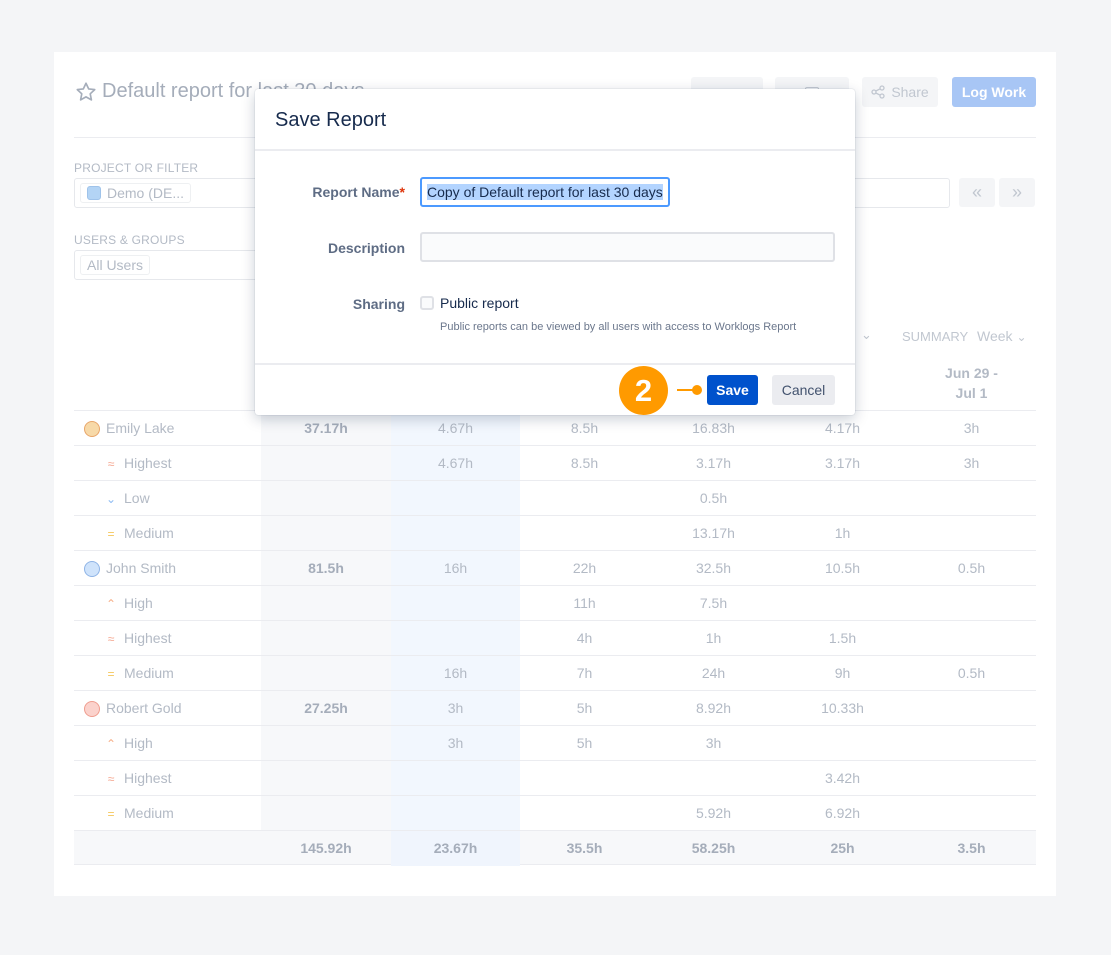 Image resolution: width=1111 pixels, height=955 pixels. I want to click on hours-cell: 22h, so click(584, 568).